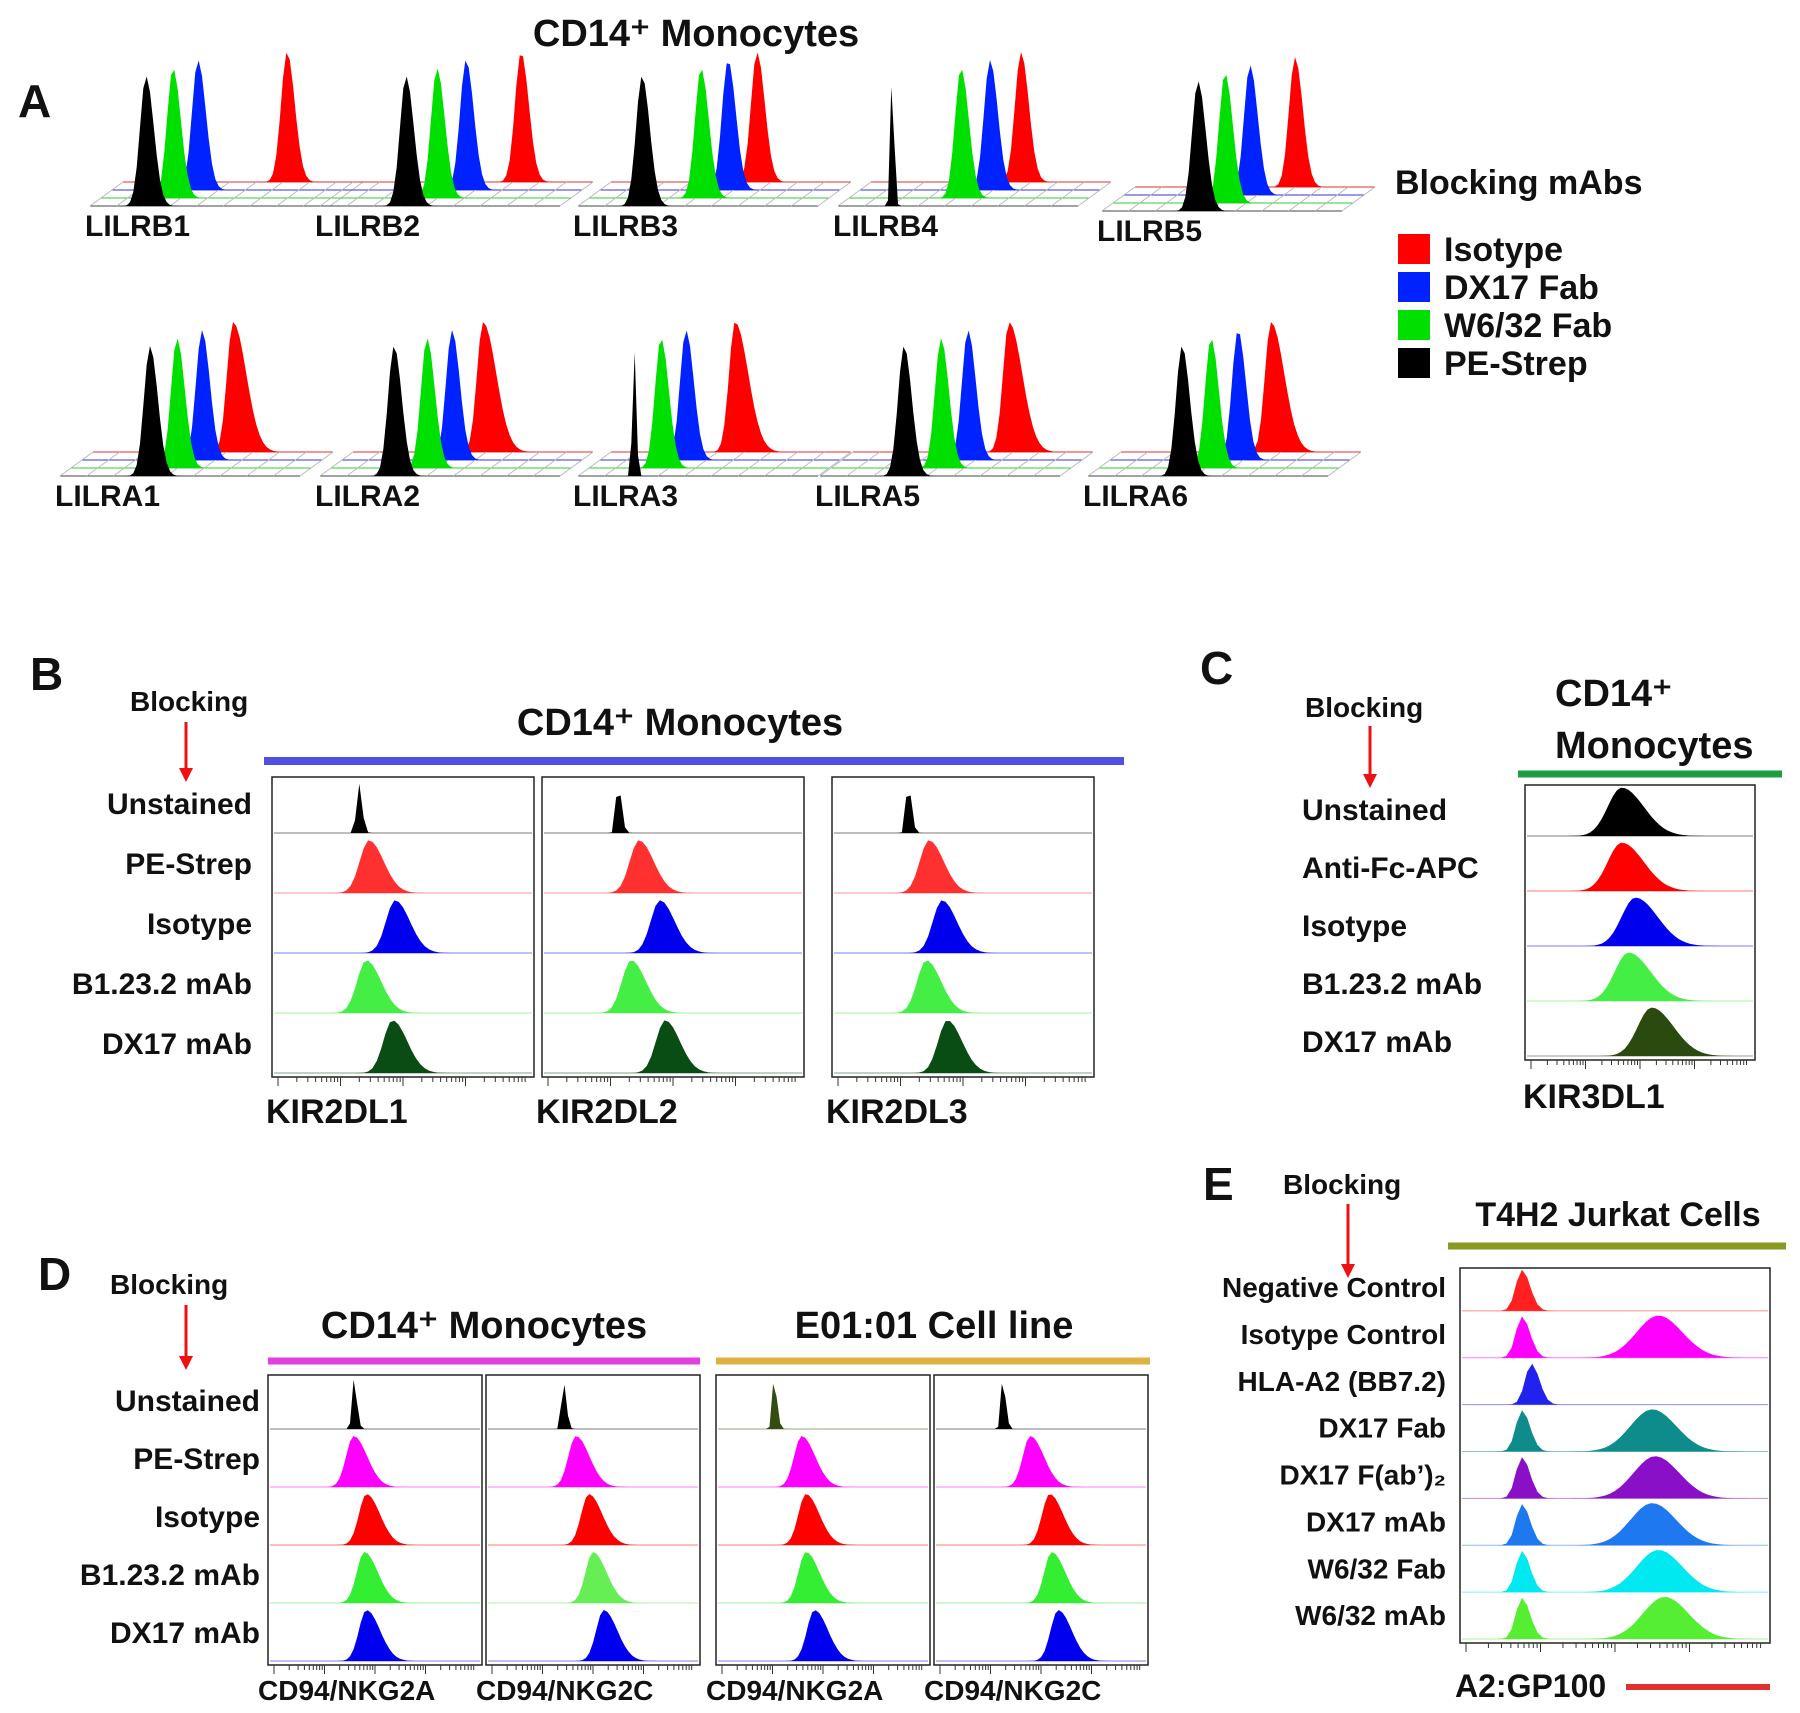 The image size is (1800, 1713). Describe the element at coordinates (1334, 1287) in the screenshot. I see `row-label: Negative Control` at that location.